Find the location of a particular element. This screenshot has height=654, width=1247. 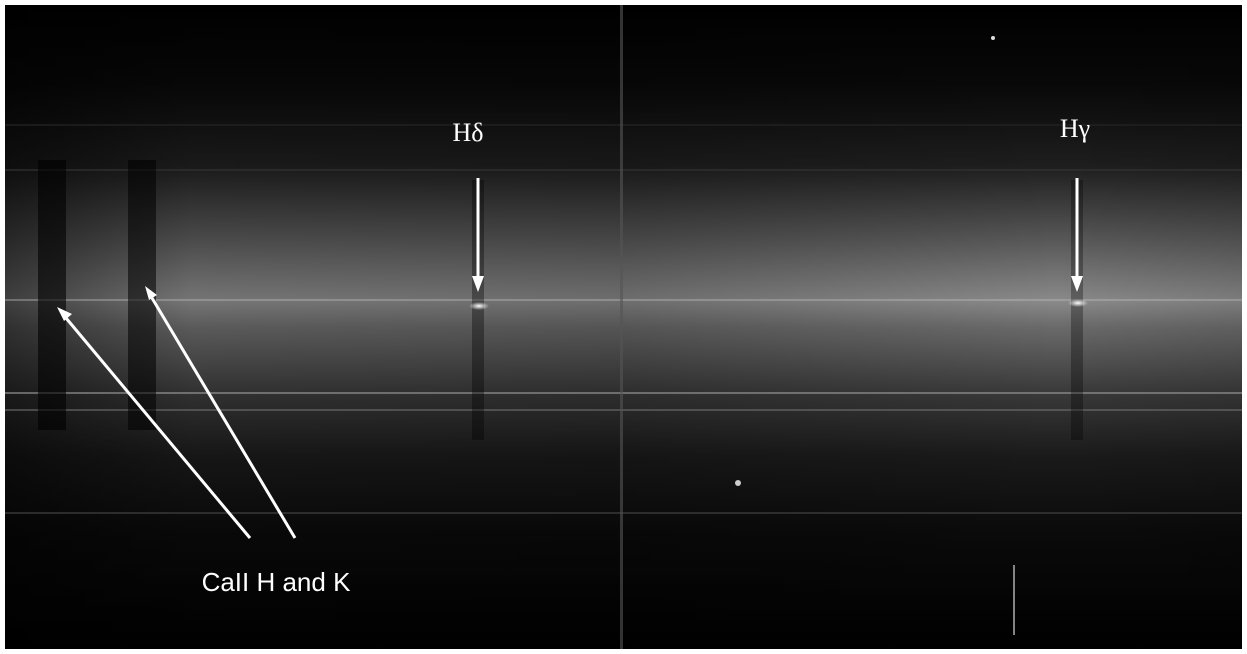

h-delta-label: Hδ is located at coordinates (467, 132).